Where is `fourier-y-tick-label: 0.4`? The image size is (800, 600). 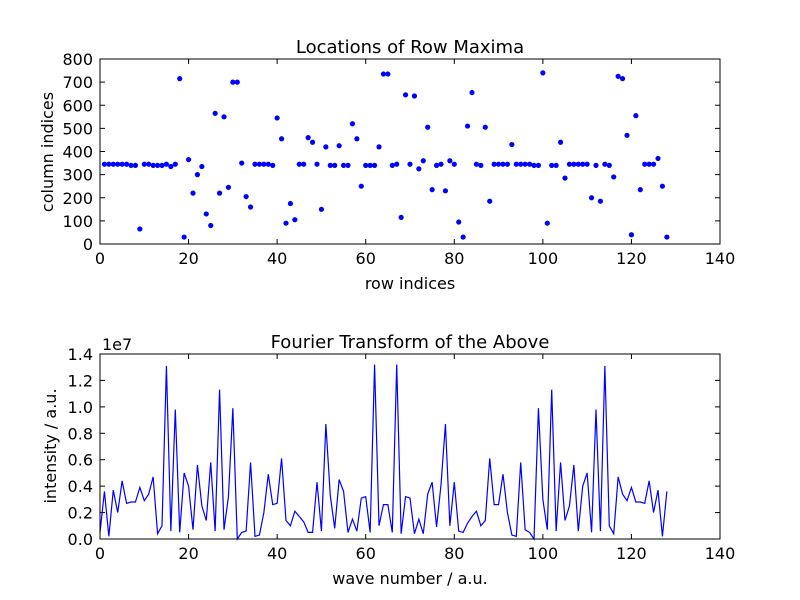
fourier-y-tick-label: 0.4 is located at coordinates (80, 486).